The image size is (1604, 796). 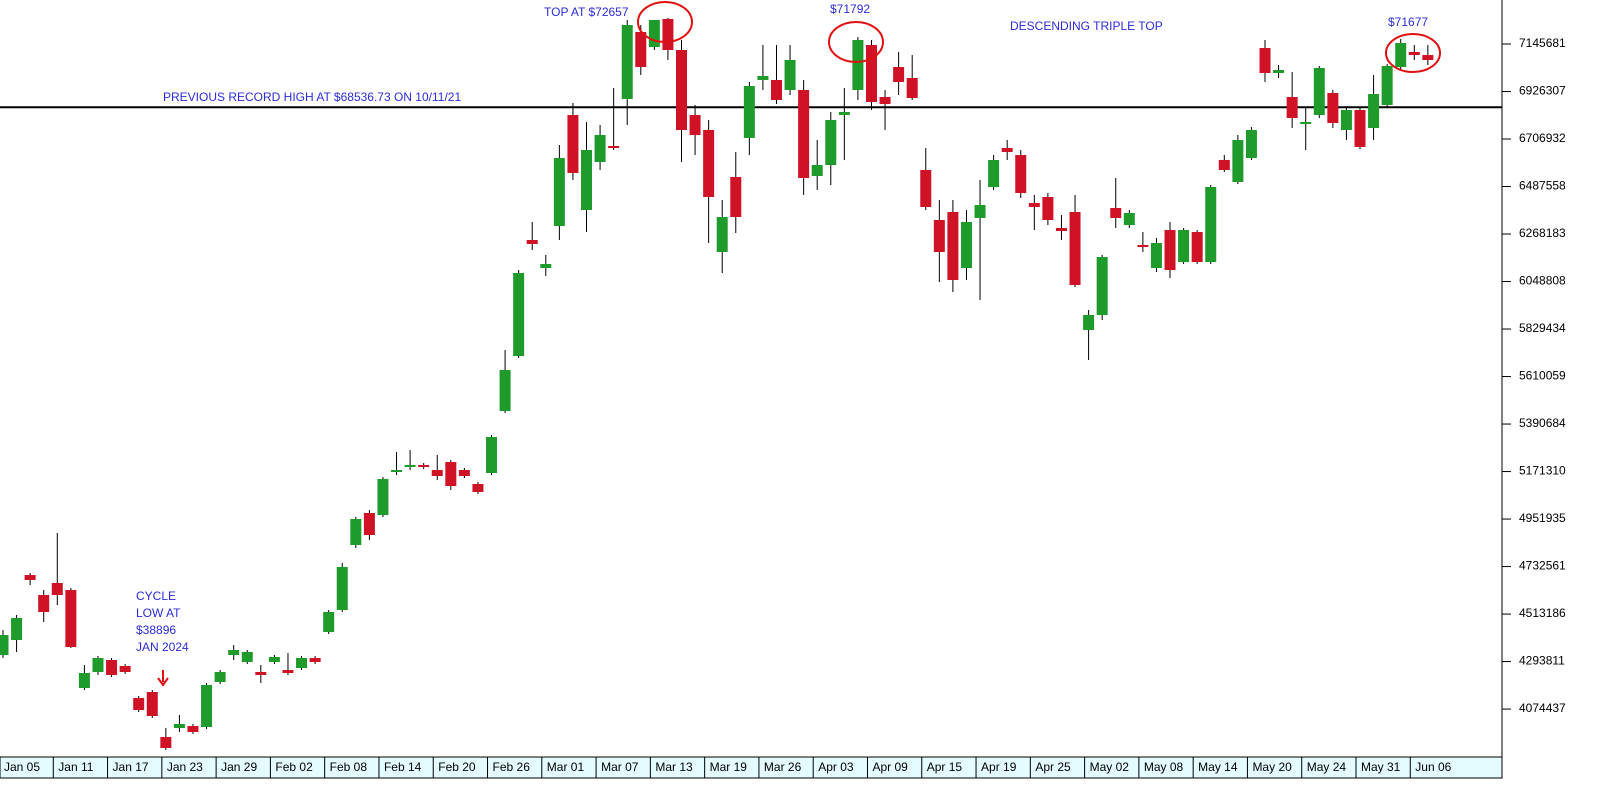 What do you see at coordinates (512, 767) in the screenshot?
I see `x-tick-label: Feb 26` at bounding box center [512, 767].